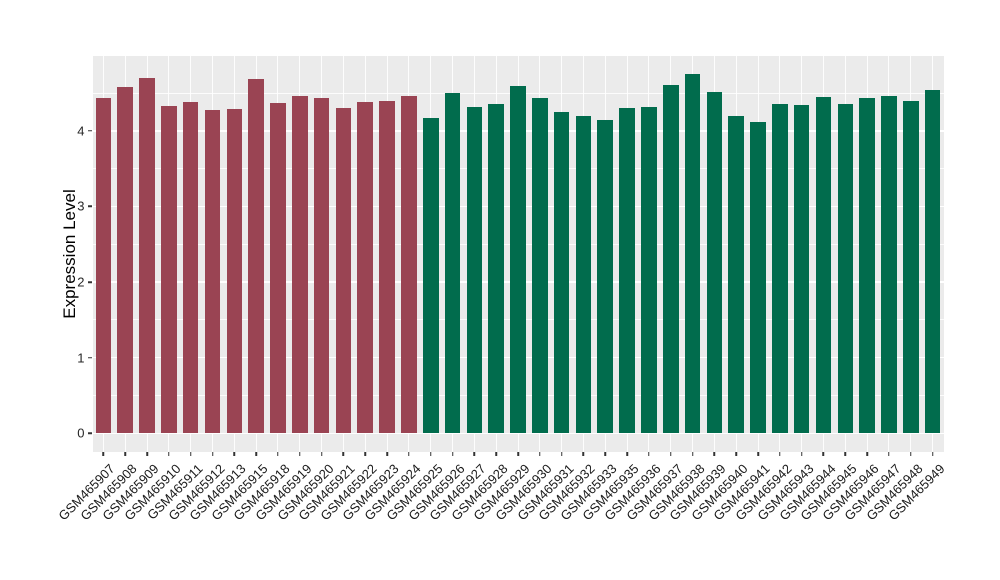 The width and height of the screenshot is (1000, 580). I want to click on bar-GSM465912, so click(212, 272).